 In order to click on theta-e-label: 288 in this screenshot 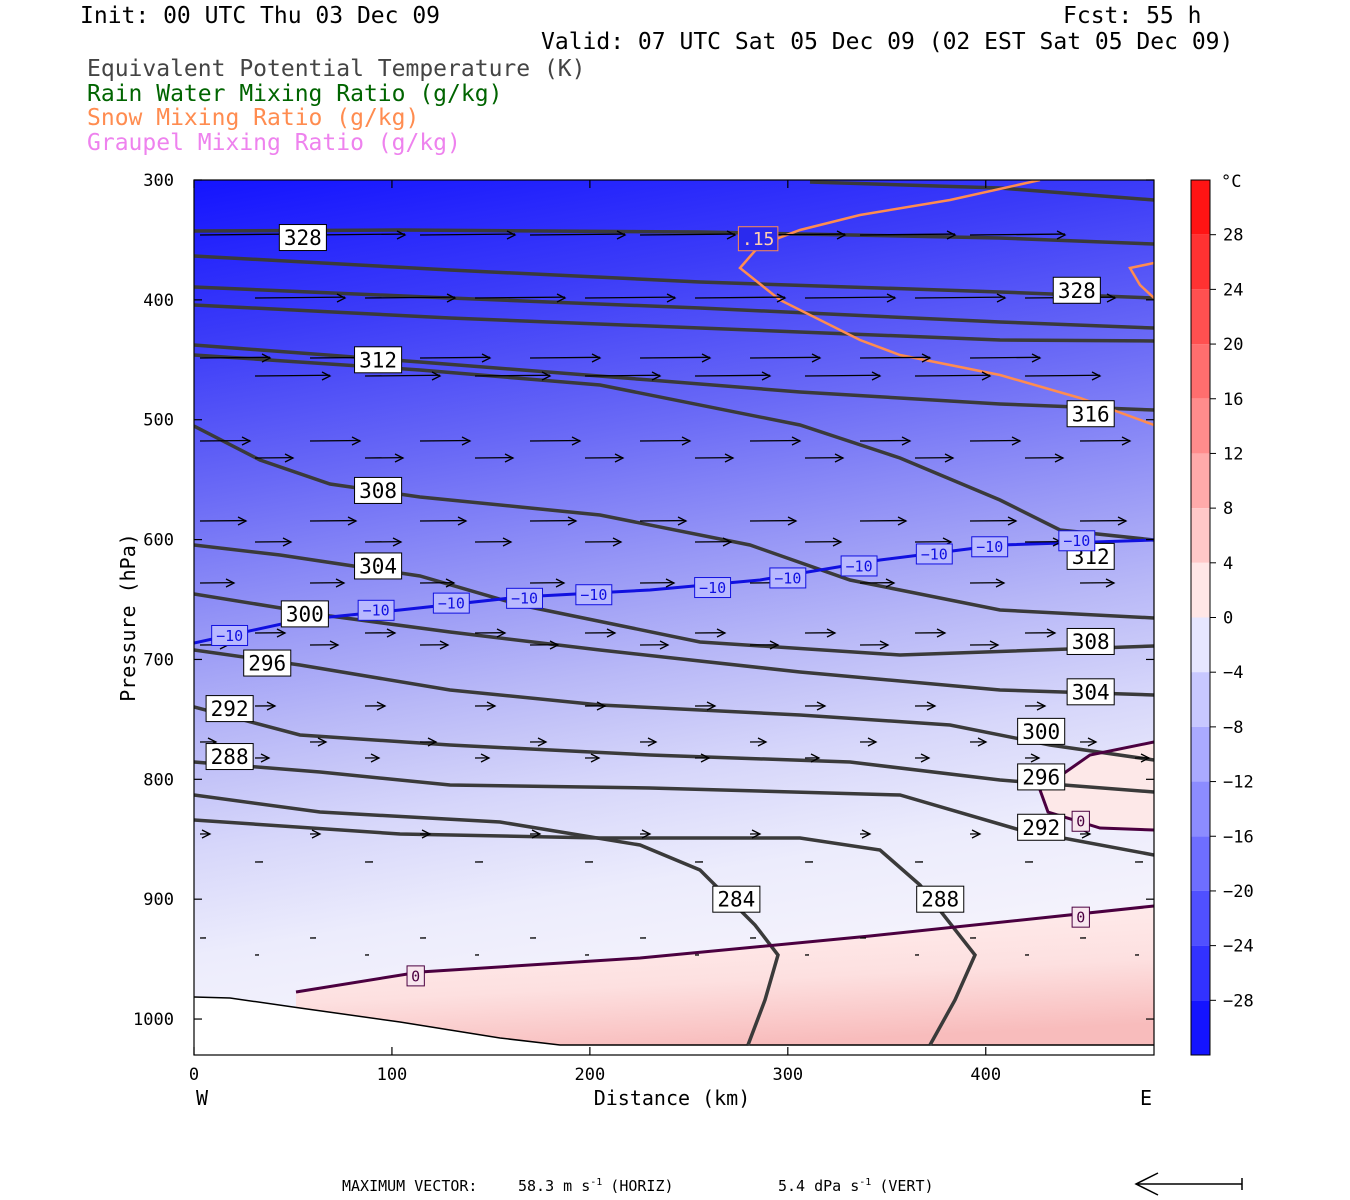, I will do `click(940, 900)`.